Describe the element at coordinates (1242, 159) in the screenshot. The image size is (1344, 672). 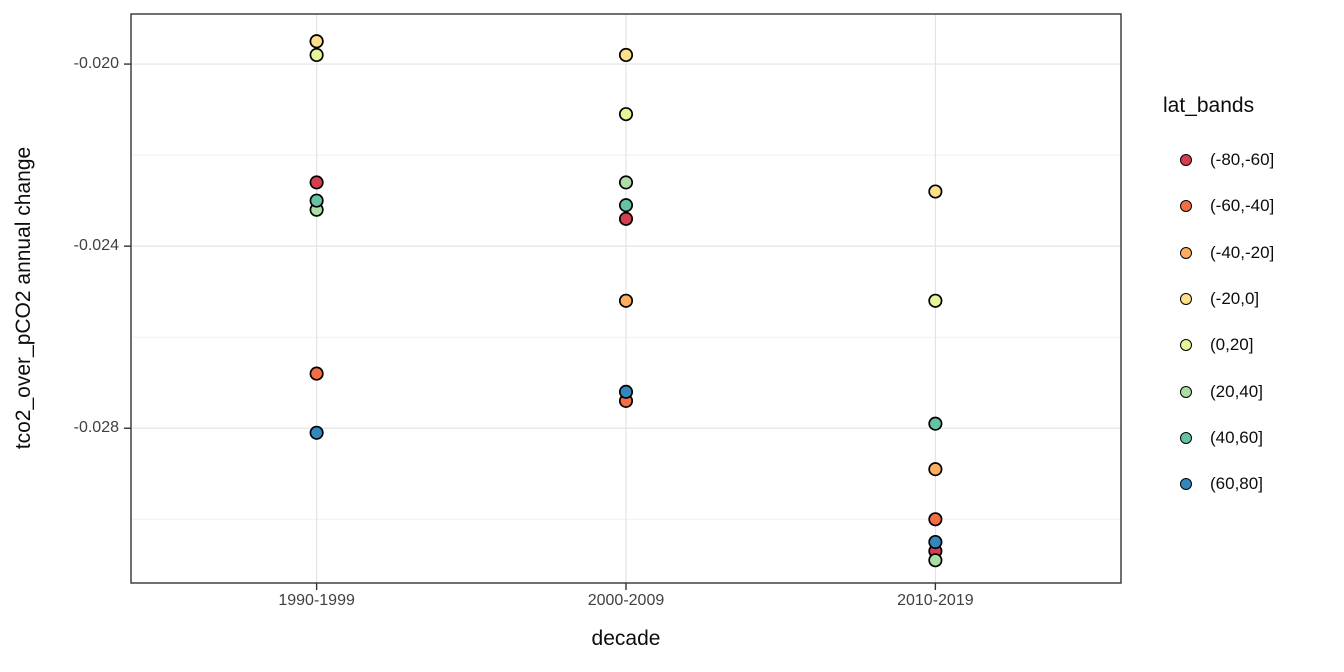
I see `legend-item-label: (-80,-60]` at that location.